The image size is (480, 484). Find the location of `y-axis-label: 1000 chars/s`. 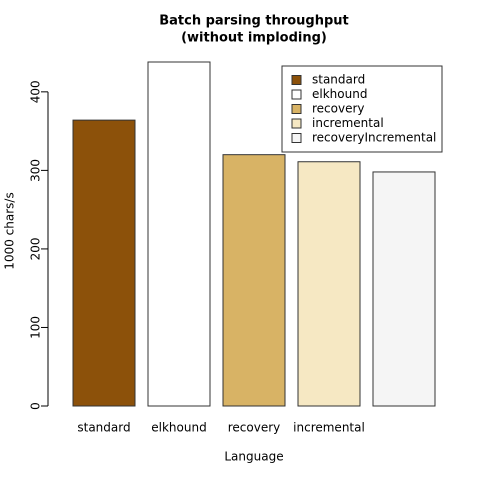

y-axis-label: 1000 chars/s is located at coordinates (10, 230).